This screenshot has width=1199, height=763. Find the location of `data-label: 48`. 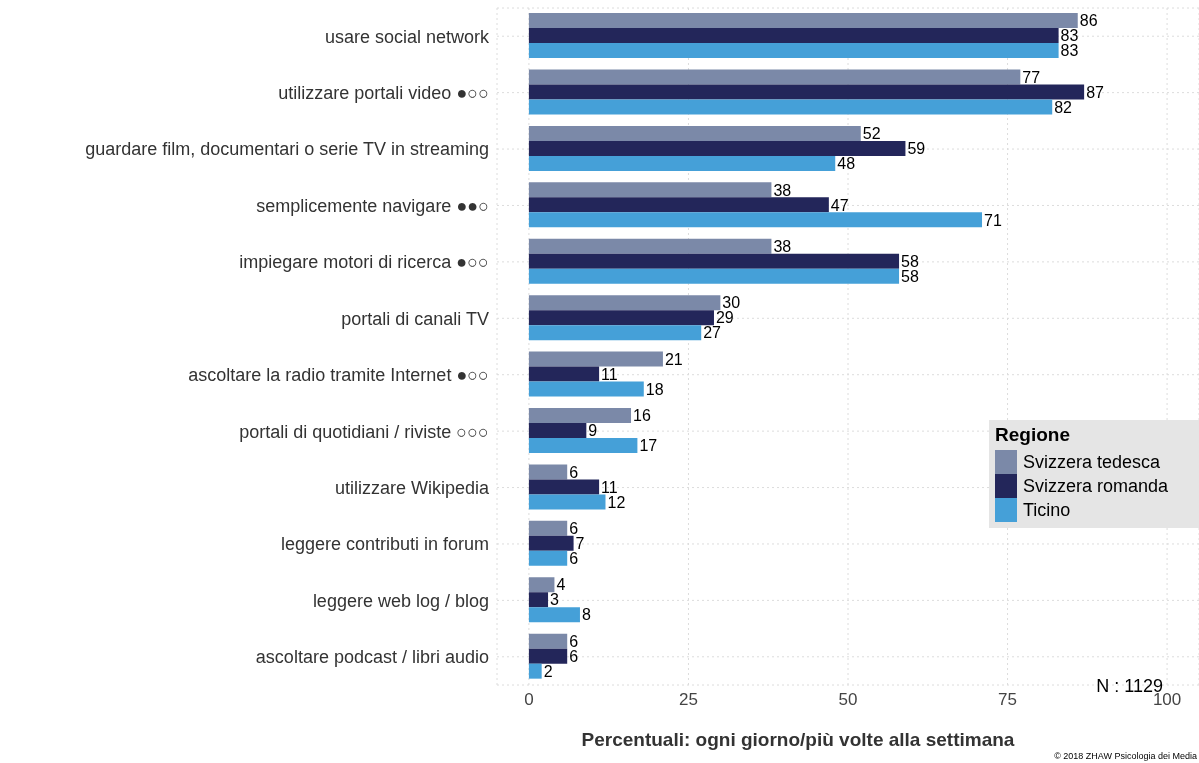

data-label: 48 is located at coordinates (846, 164).